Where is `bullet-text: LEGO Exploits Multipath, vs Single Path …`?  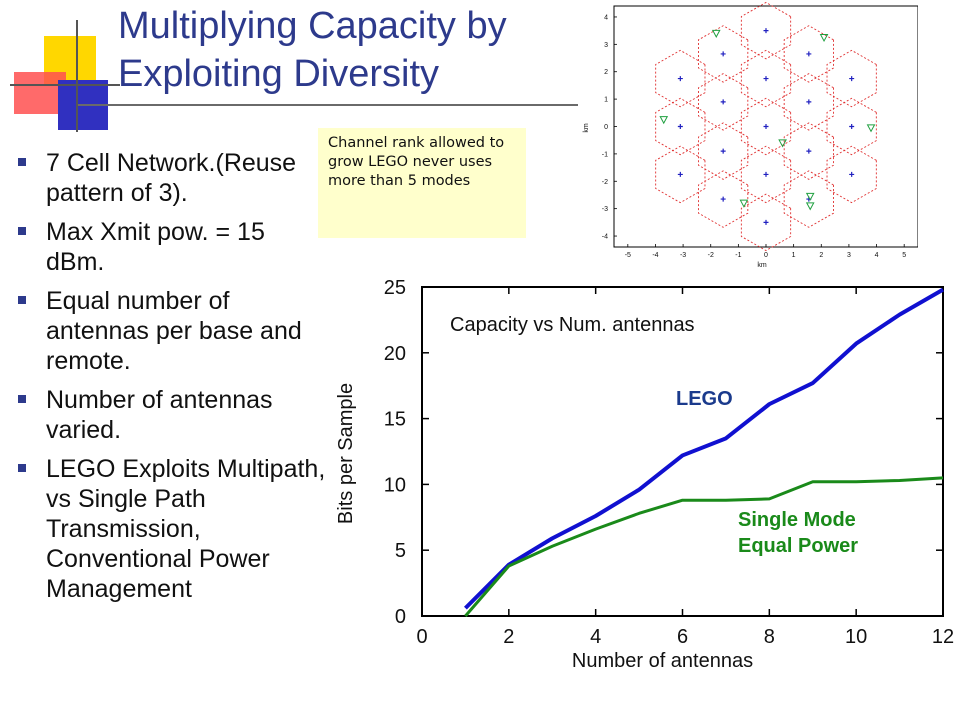
bullet-text: LEGO Exploits Multipath, vs Single Path … is located at coordinates (186, 529).